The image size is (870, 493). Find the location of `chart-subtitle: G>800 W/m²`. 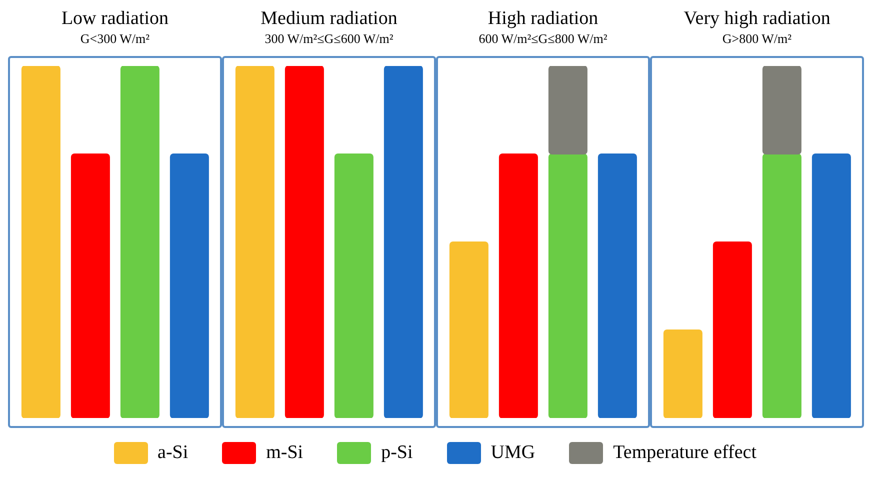

chart-subtitle: G>800 W/m² is located at coordinates (757, 39).